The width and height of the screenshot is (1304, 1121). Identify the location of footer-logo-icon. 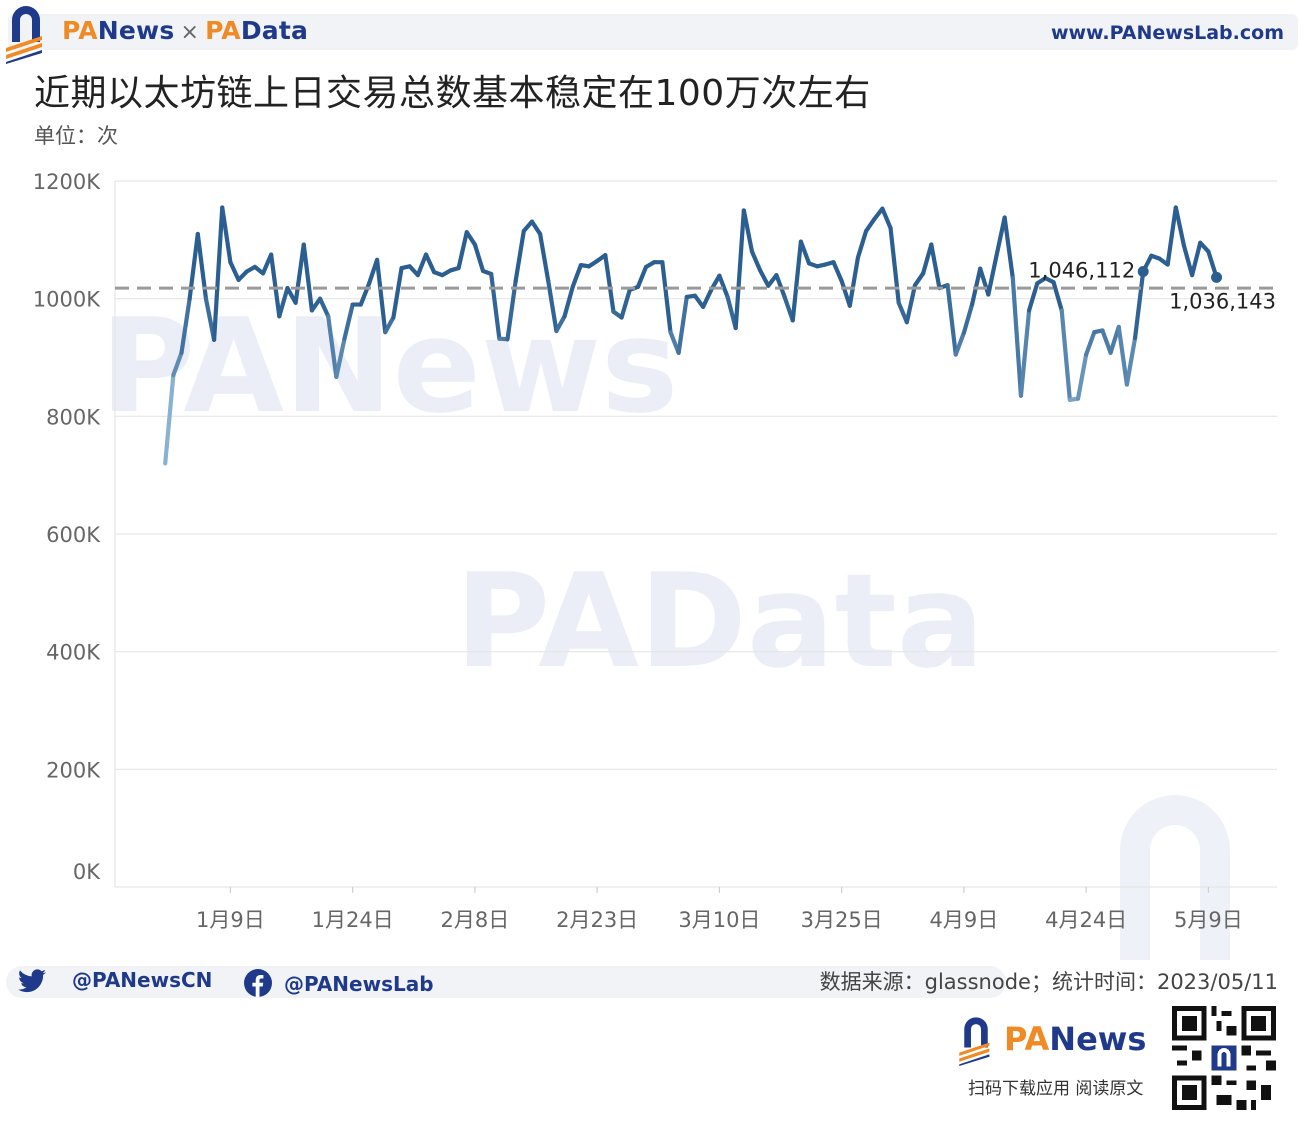
(974, 1041).